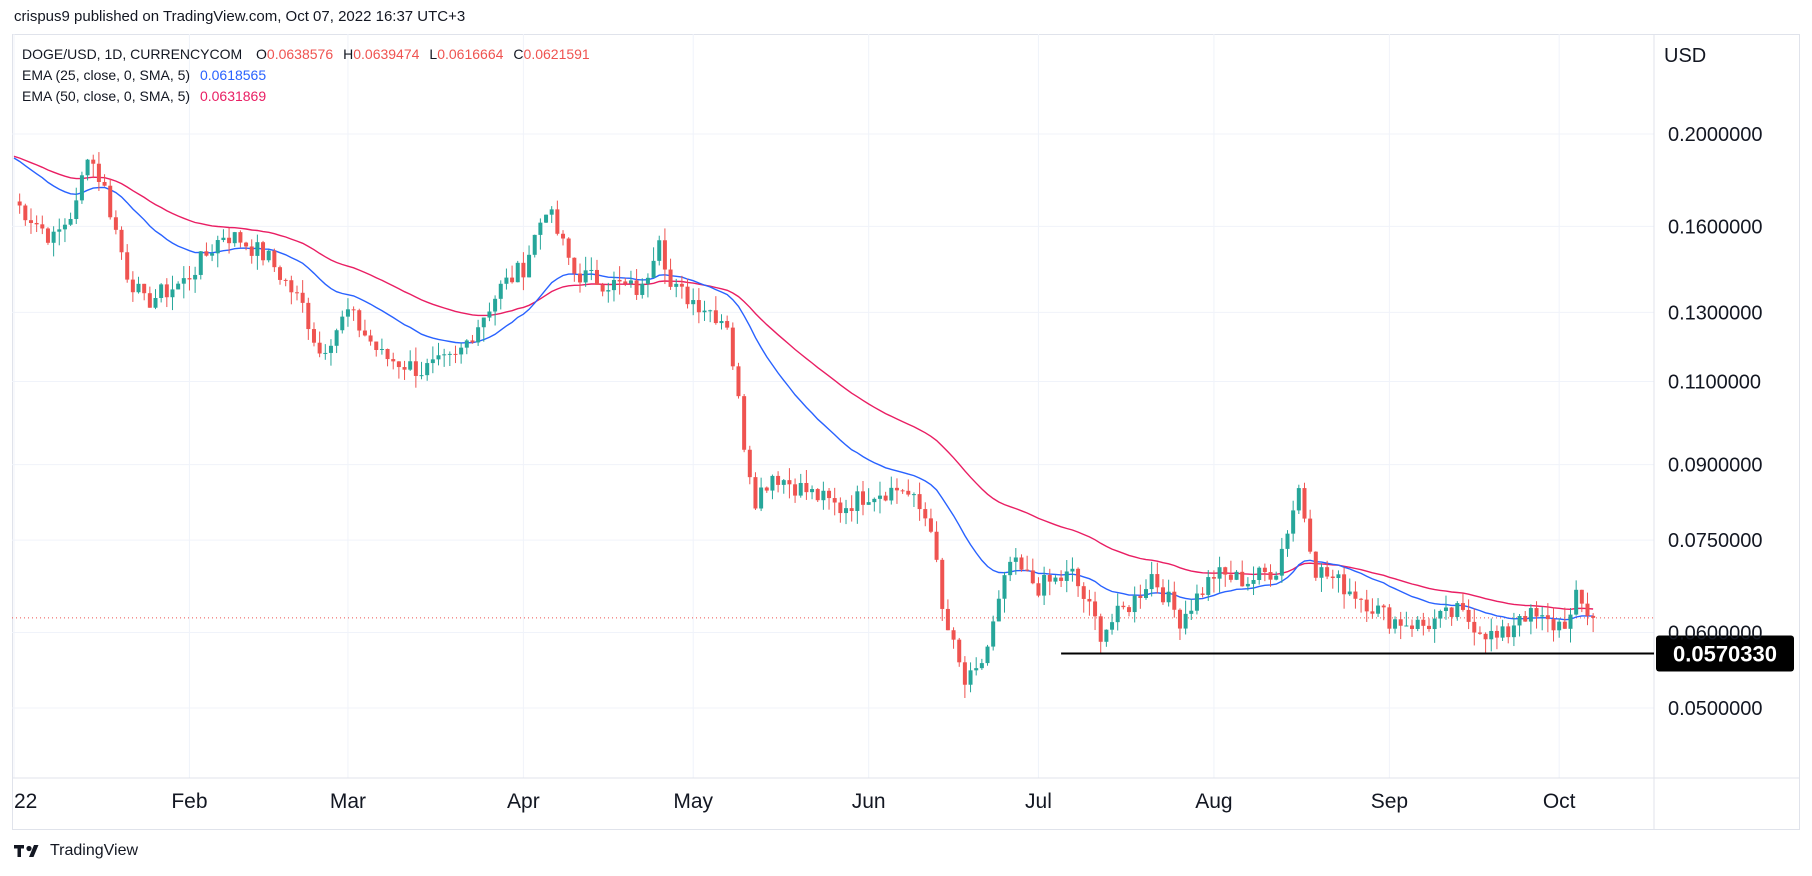 The height and width of the screenshot is (876, 1812). What do you see at coordinates (381, 54) in the screenshot?
I see `legend-ohlc-h: H0.0639474` at bounding box center [381, 54].